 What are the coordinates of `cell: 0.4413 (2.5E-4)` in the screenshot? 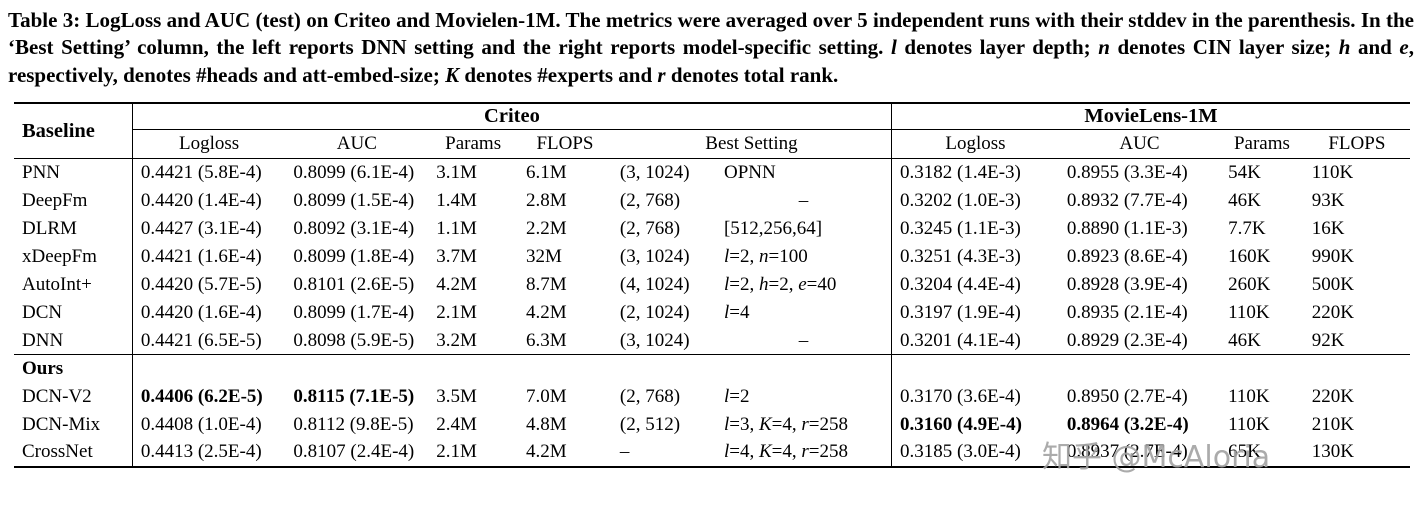 It's located at (201, 452).